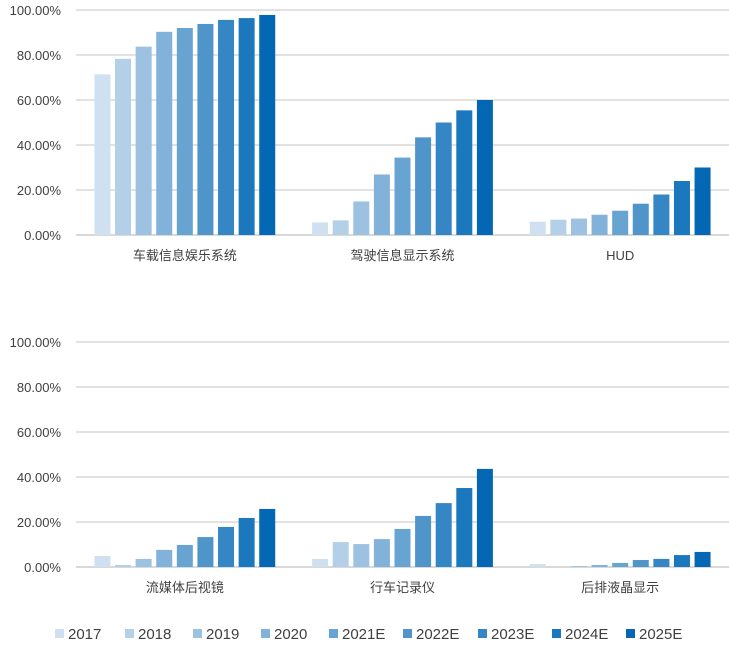 The height and width of the screenshot is (648, 729). I want to click on x-category-label: 车载信息娱乐系统, so click(185, 255).